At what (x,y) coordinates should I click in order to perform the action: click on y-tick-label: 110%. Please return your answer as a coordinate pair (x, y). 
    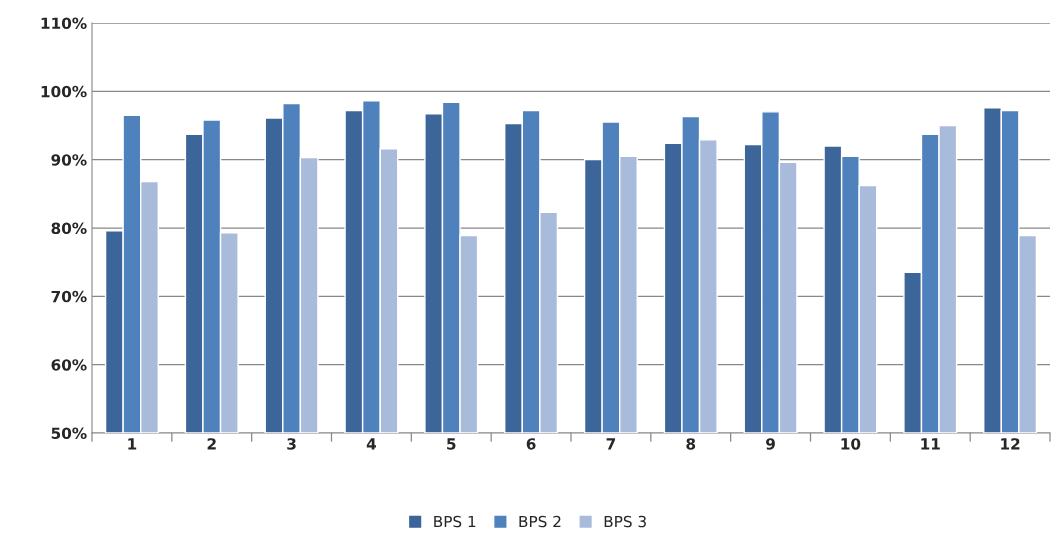
    Looking at the image, I should click on (64, 23).